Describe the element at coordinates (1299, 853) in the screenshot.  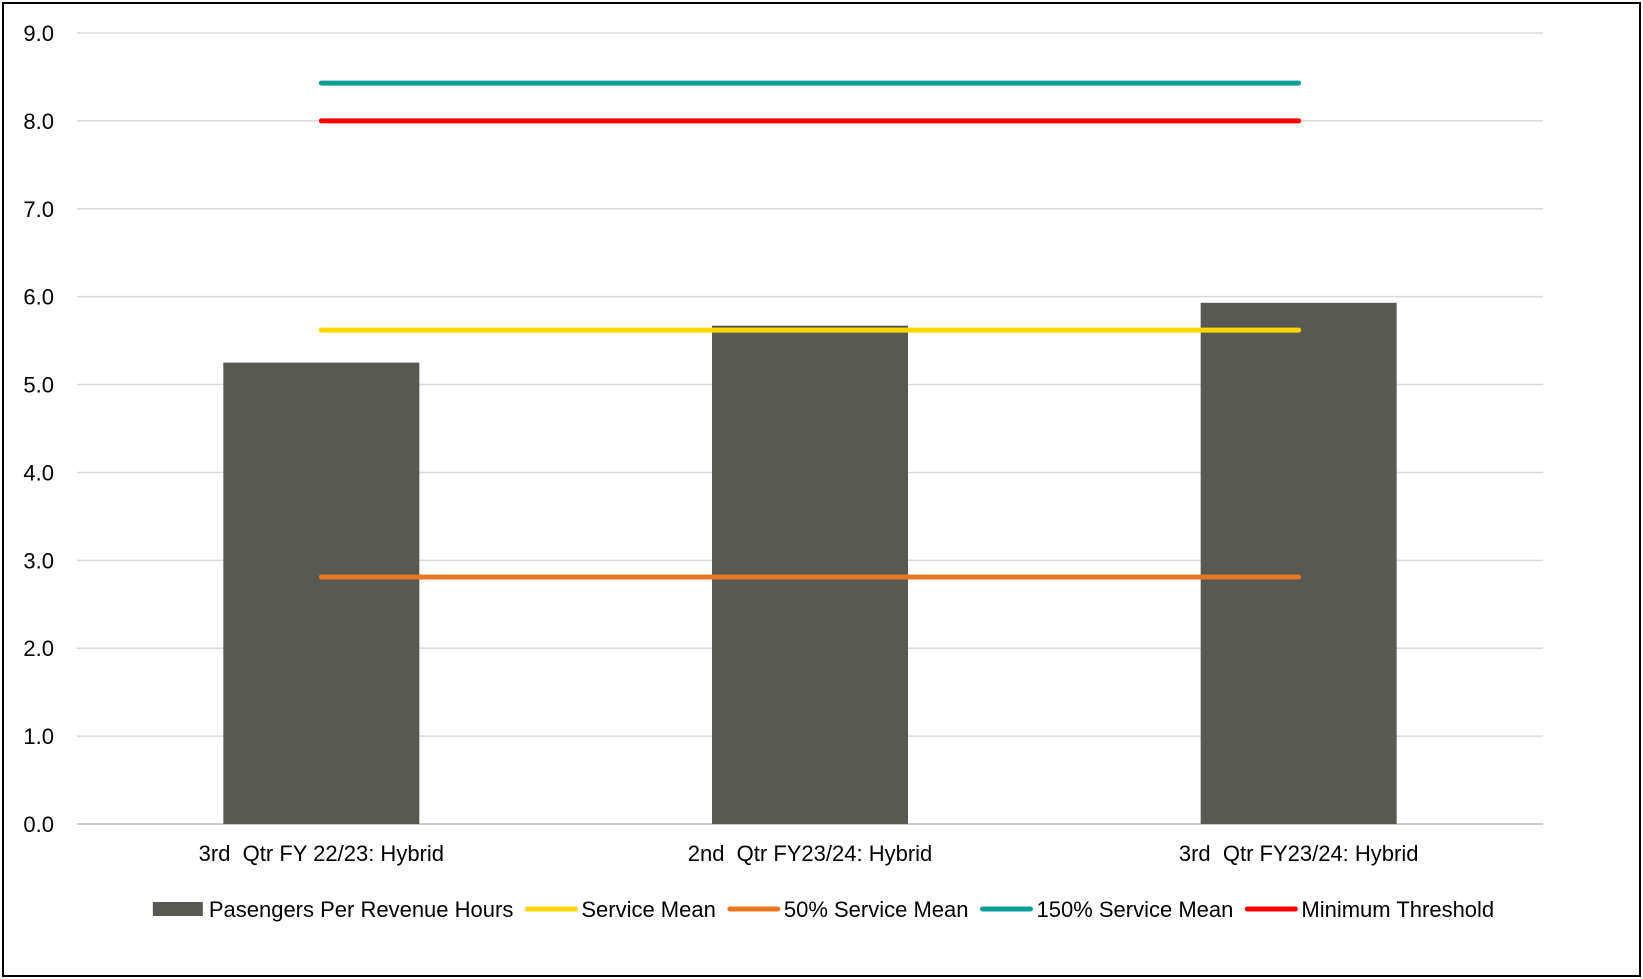
I see `x-category-label: 3rd Qtr FY23/24: Hybrid` at that location.